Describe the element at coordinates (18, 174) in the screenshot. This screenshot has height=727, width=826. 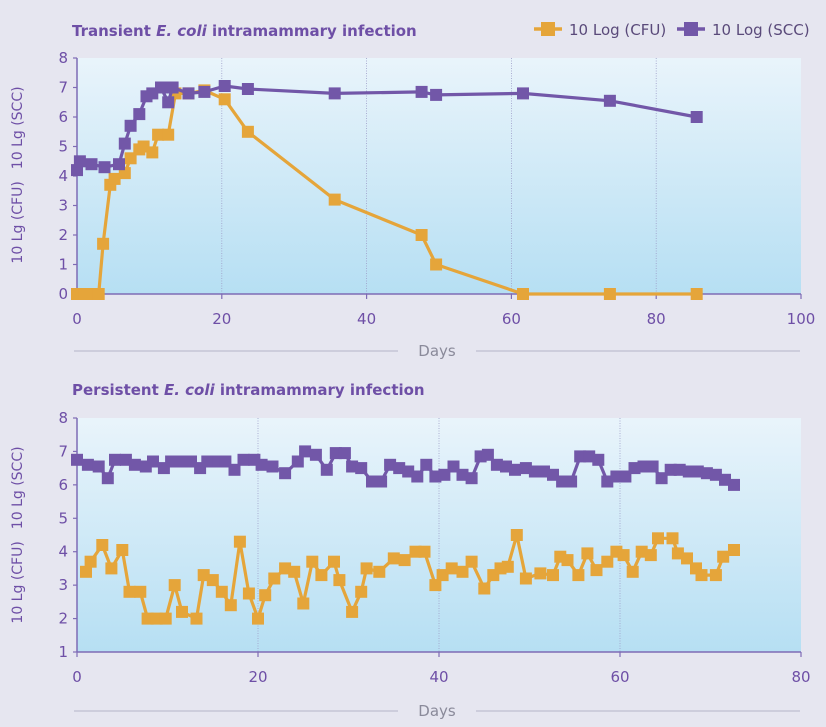
I see `chart1-ylabel: 10 Lg (CFU) 10 Lg (SCC)` at that location.